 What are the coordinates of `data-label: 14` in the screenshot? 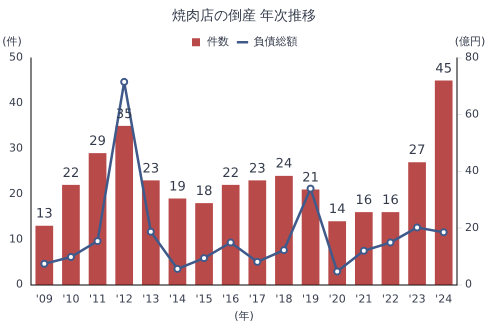 It's located at (337, 210).